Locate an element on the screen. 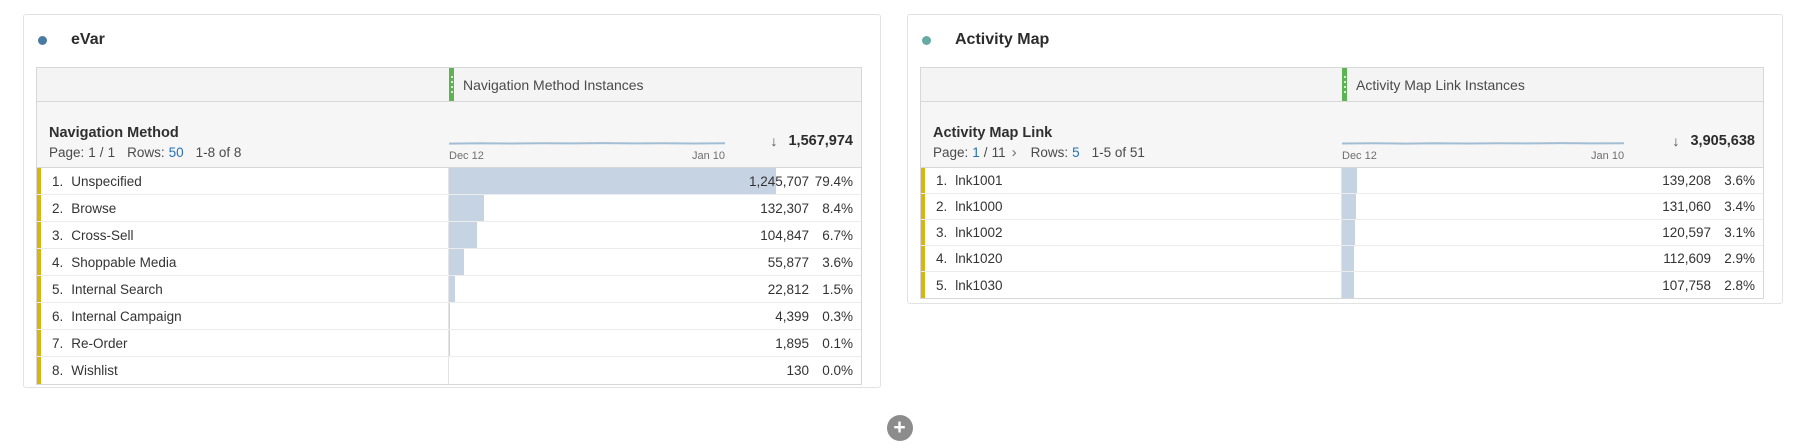 The image size is (1799, 448). table-row: 7. Re-Order 1,895 0.1% is located at coordinates (449, 343).